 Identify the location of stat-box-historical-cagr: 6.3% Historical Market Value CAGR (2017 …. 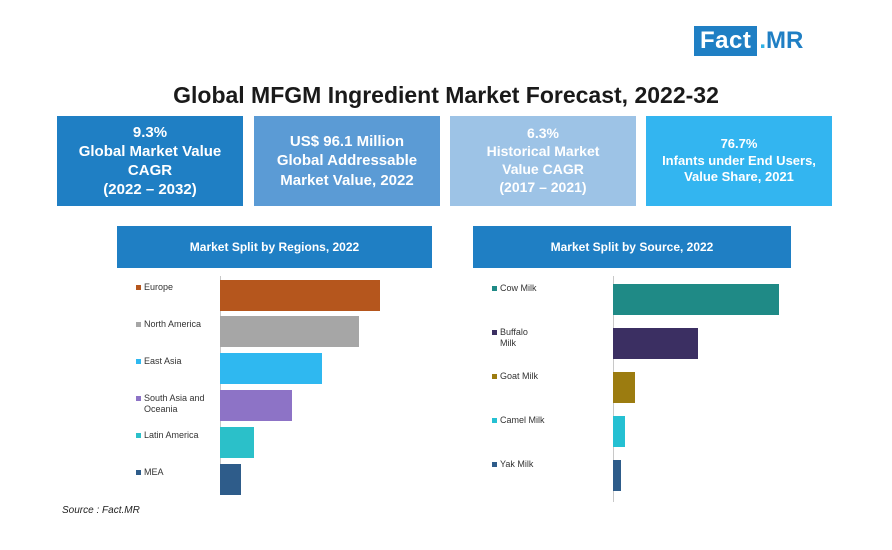
(543, 161).